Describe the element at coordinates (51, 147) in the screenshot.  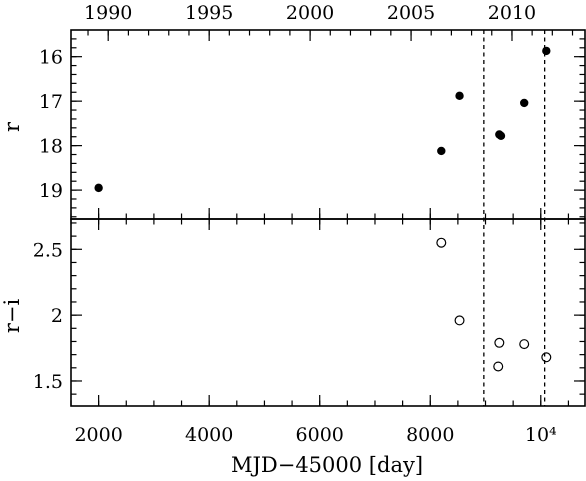
I see `y-tick-label: 18` at that location.